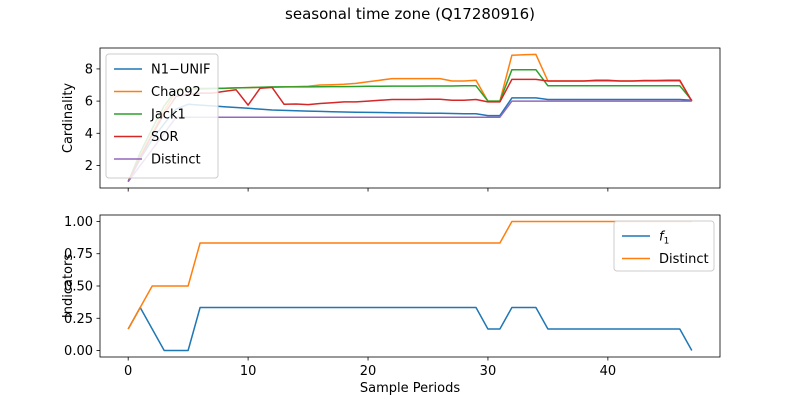  What do you see at coordinates (89, 102) in the screenshot?
I see `y-tick-label: 6` at bounding box center [89, 102].